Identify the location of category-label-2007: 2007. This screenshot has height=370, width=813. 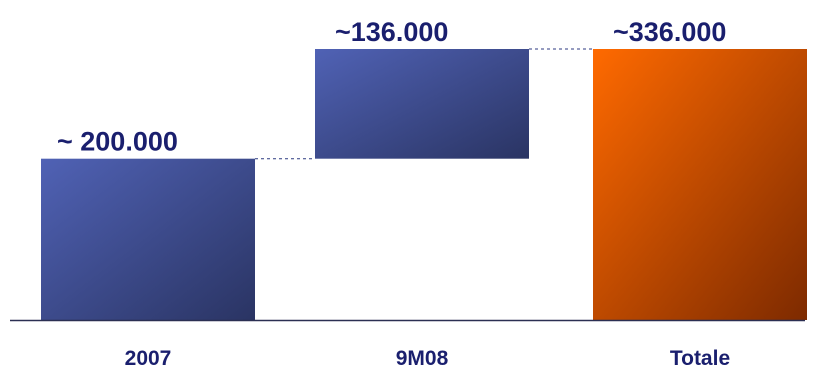
(148, 358).